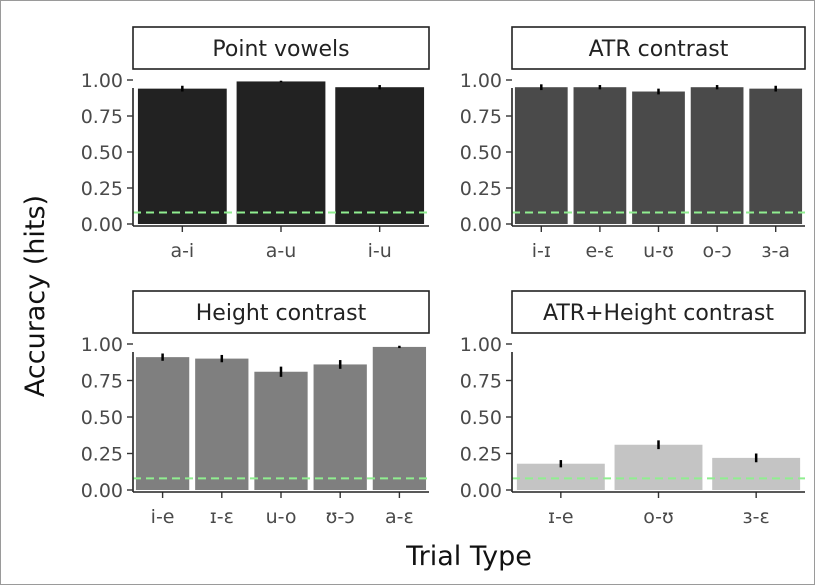 The image size is (815, 585). Describe the element at coordinates (716, 251) in the screenshot. I see `x-tick-label: o-ɔ` at that location.